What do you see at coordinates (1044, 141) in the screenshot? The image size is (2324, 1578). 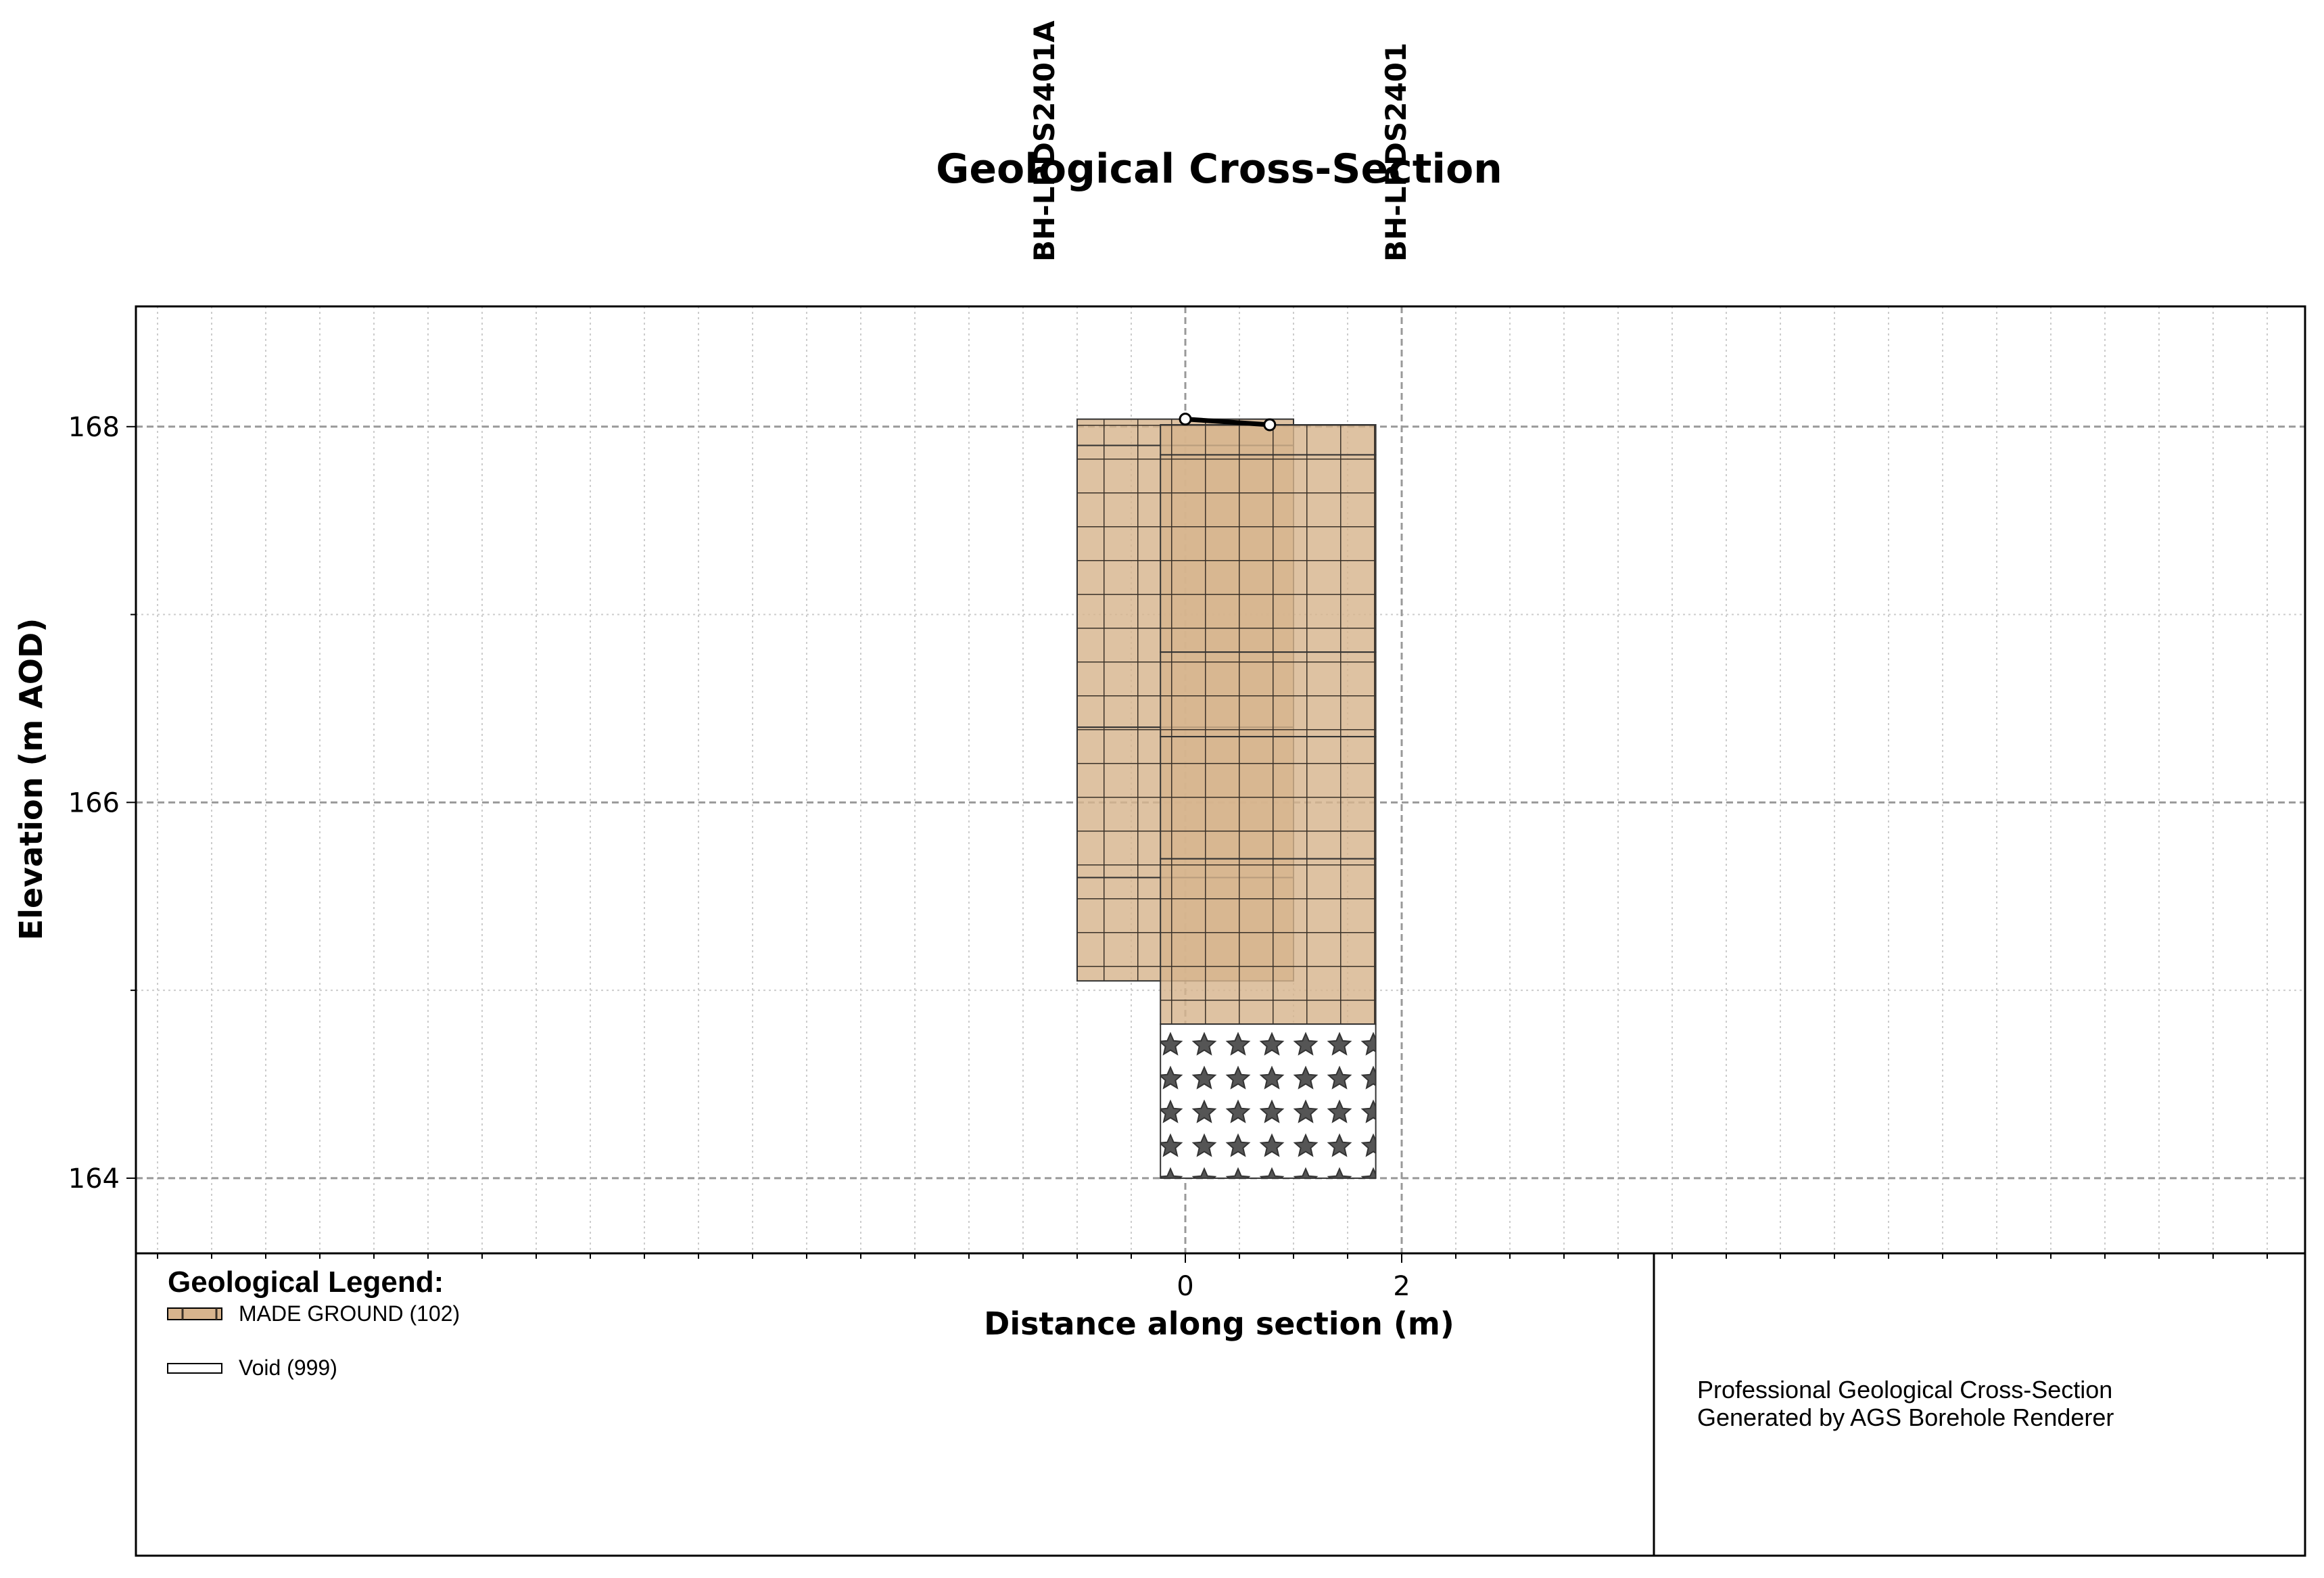 I see `borehole-label: BH-LPDS2401A` at bounding box center [1044, 141].